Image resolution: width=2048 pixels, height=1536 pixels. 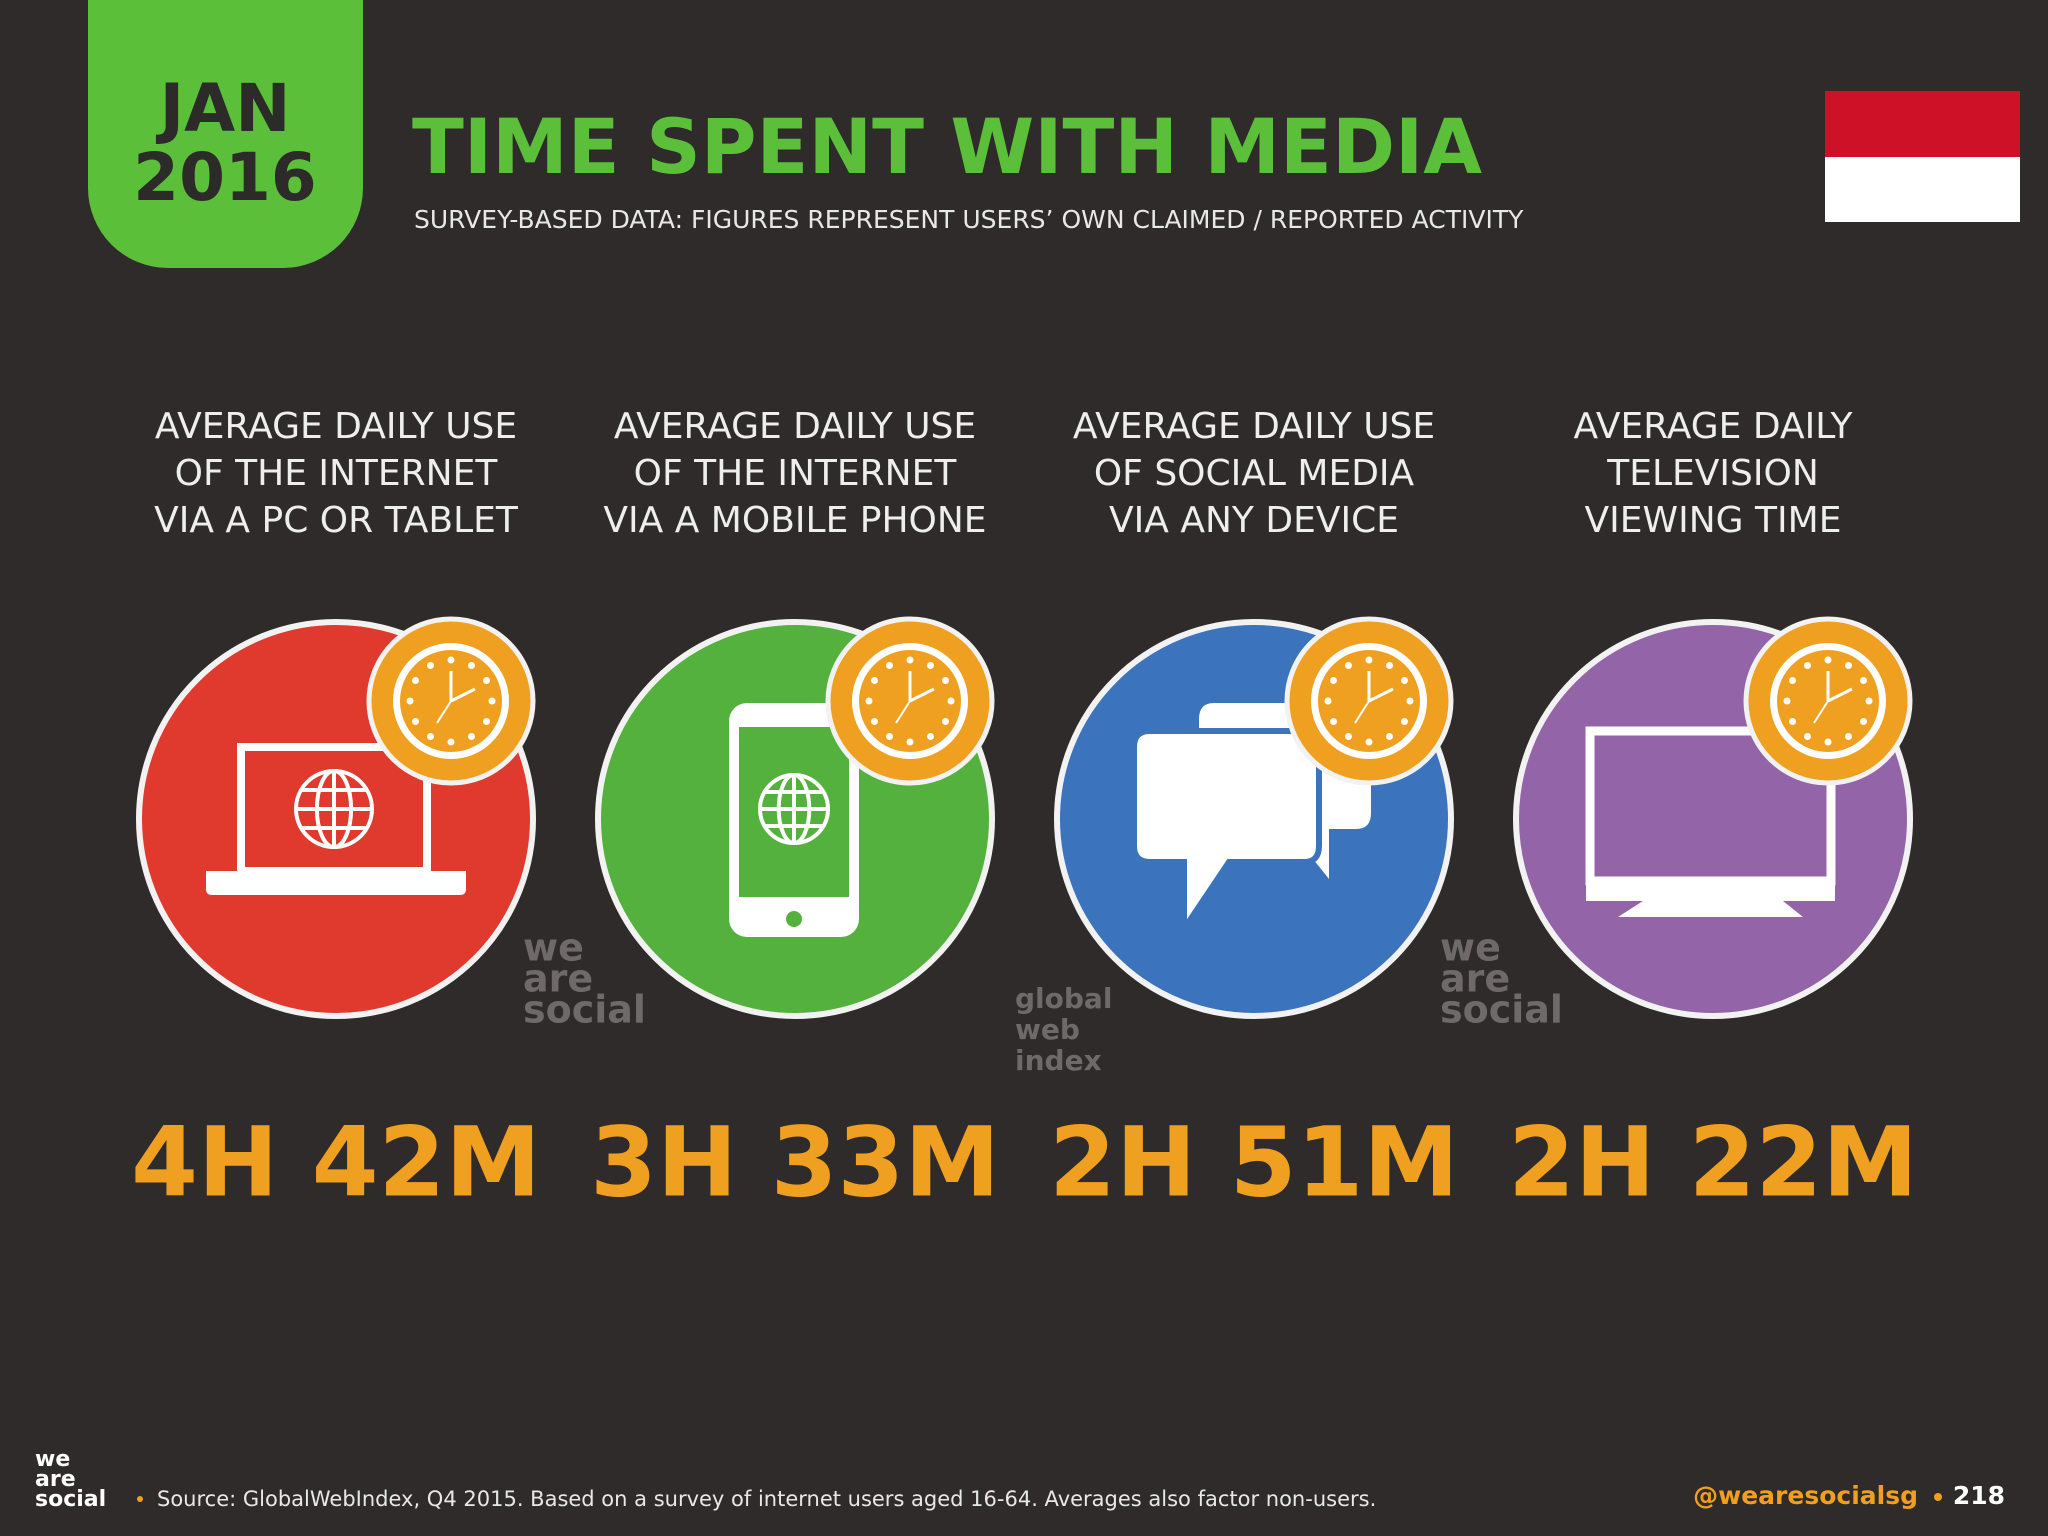 I want to click on handle: @wearesocialsg, so click(x=1805, y=1495).